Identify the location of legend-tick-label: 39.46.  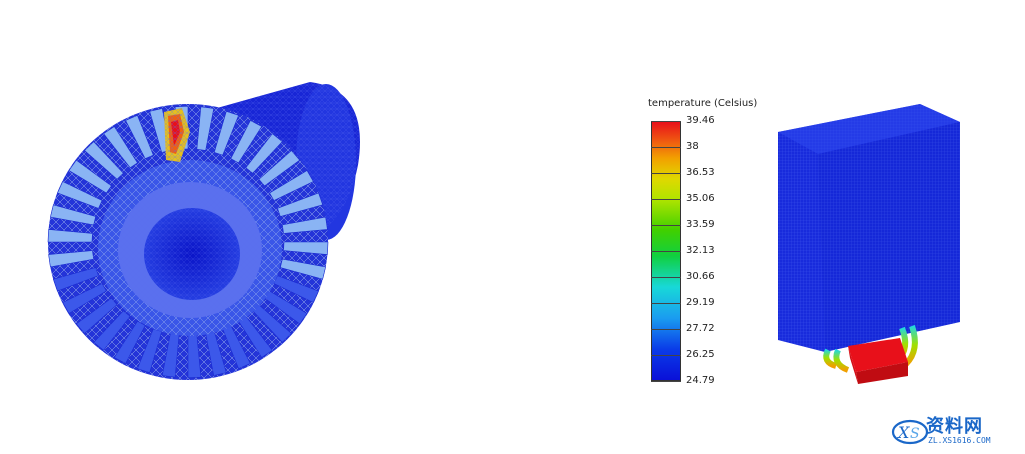
(700, 120).